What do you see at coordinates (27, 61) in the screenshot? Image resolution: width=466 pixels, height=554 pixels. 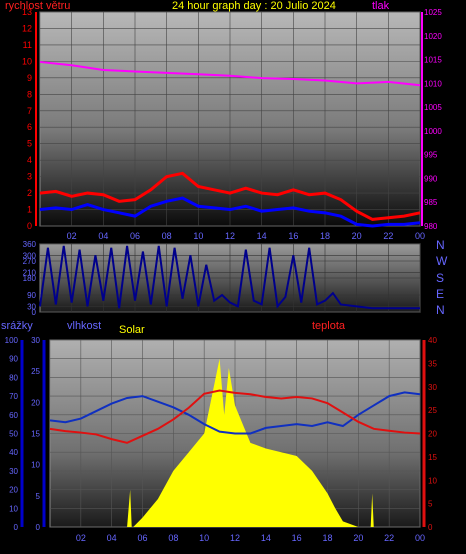 I see `wind-axis-tick: 10` at bounding box center [27, 61].